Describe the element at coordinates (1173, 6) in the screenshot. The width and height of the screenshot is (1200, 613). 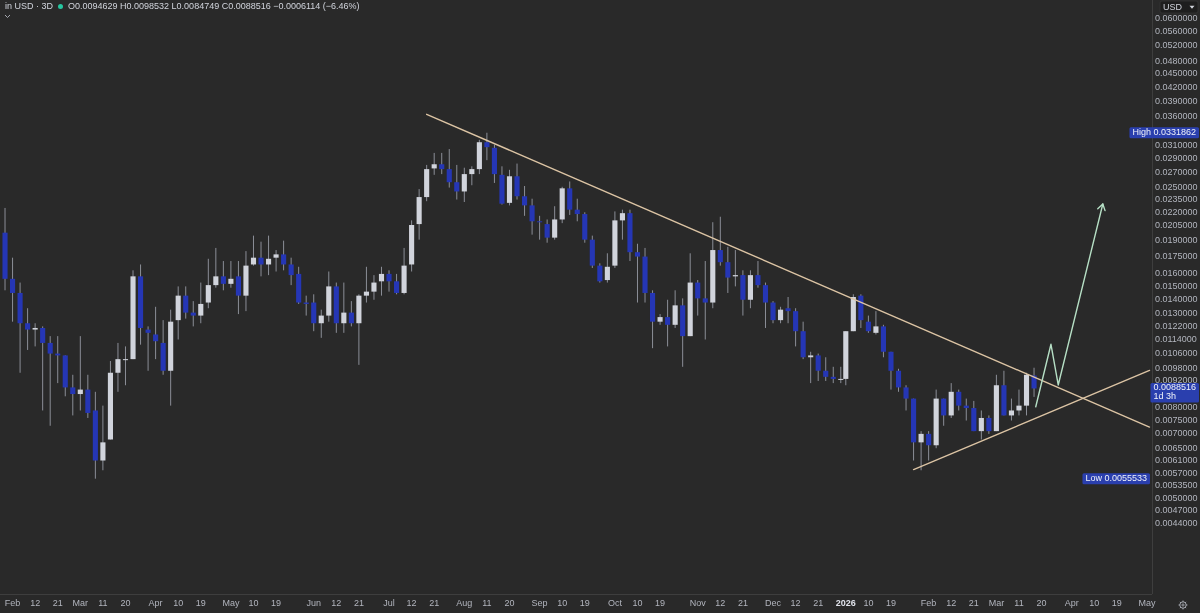
I see `text: USD` at that location.